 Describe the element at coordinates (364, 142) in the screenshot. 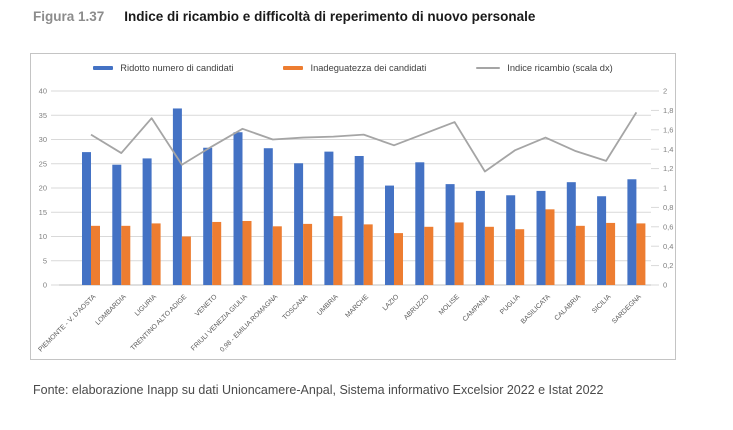

I see `indice-ricambio-line` at that location.